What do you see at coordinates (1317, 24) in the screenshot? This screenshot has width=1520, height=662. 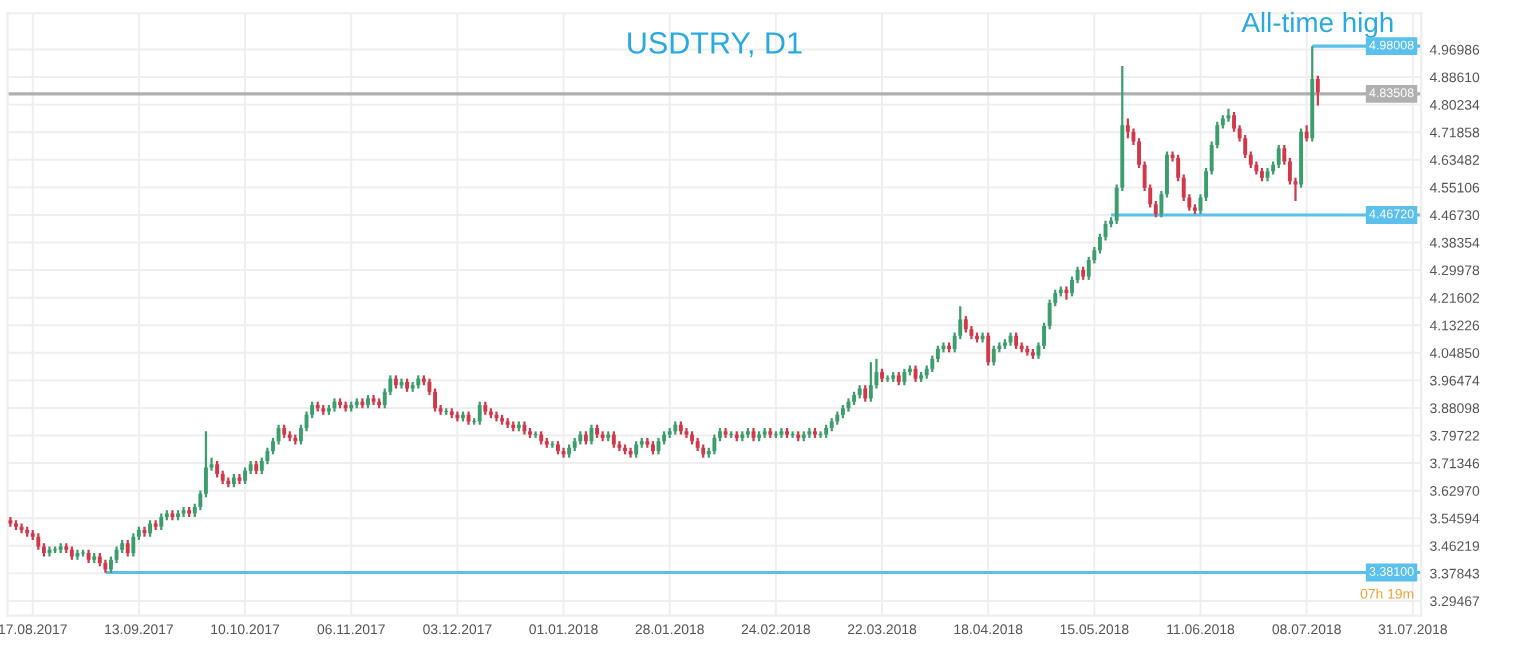 I see `annotation: All-time high` at bounding box center [1317, 24].